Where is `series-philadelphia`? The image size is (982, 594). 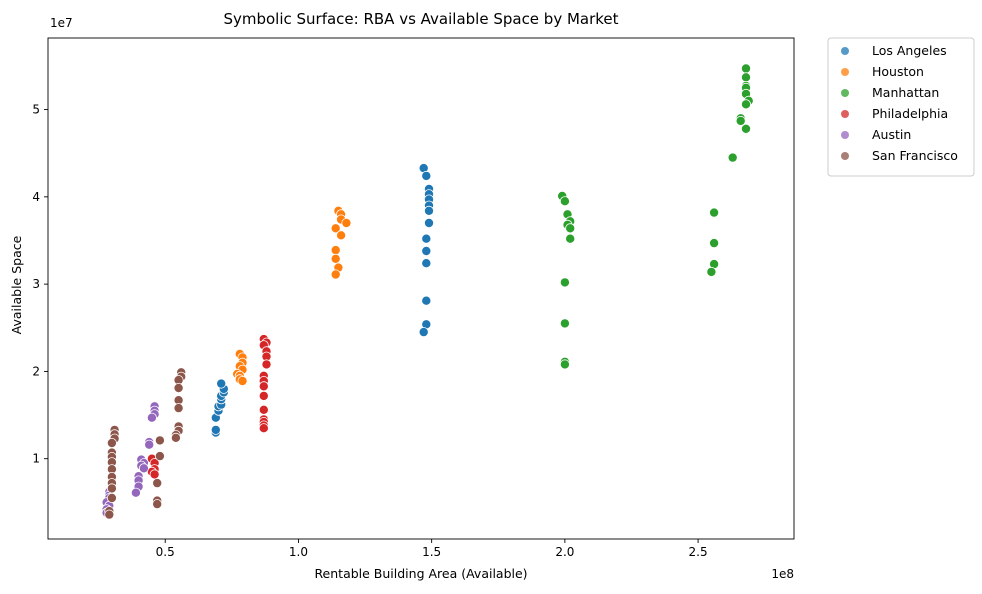
series-philadelphia is located at coordinates (209, 407).